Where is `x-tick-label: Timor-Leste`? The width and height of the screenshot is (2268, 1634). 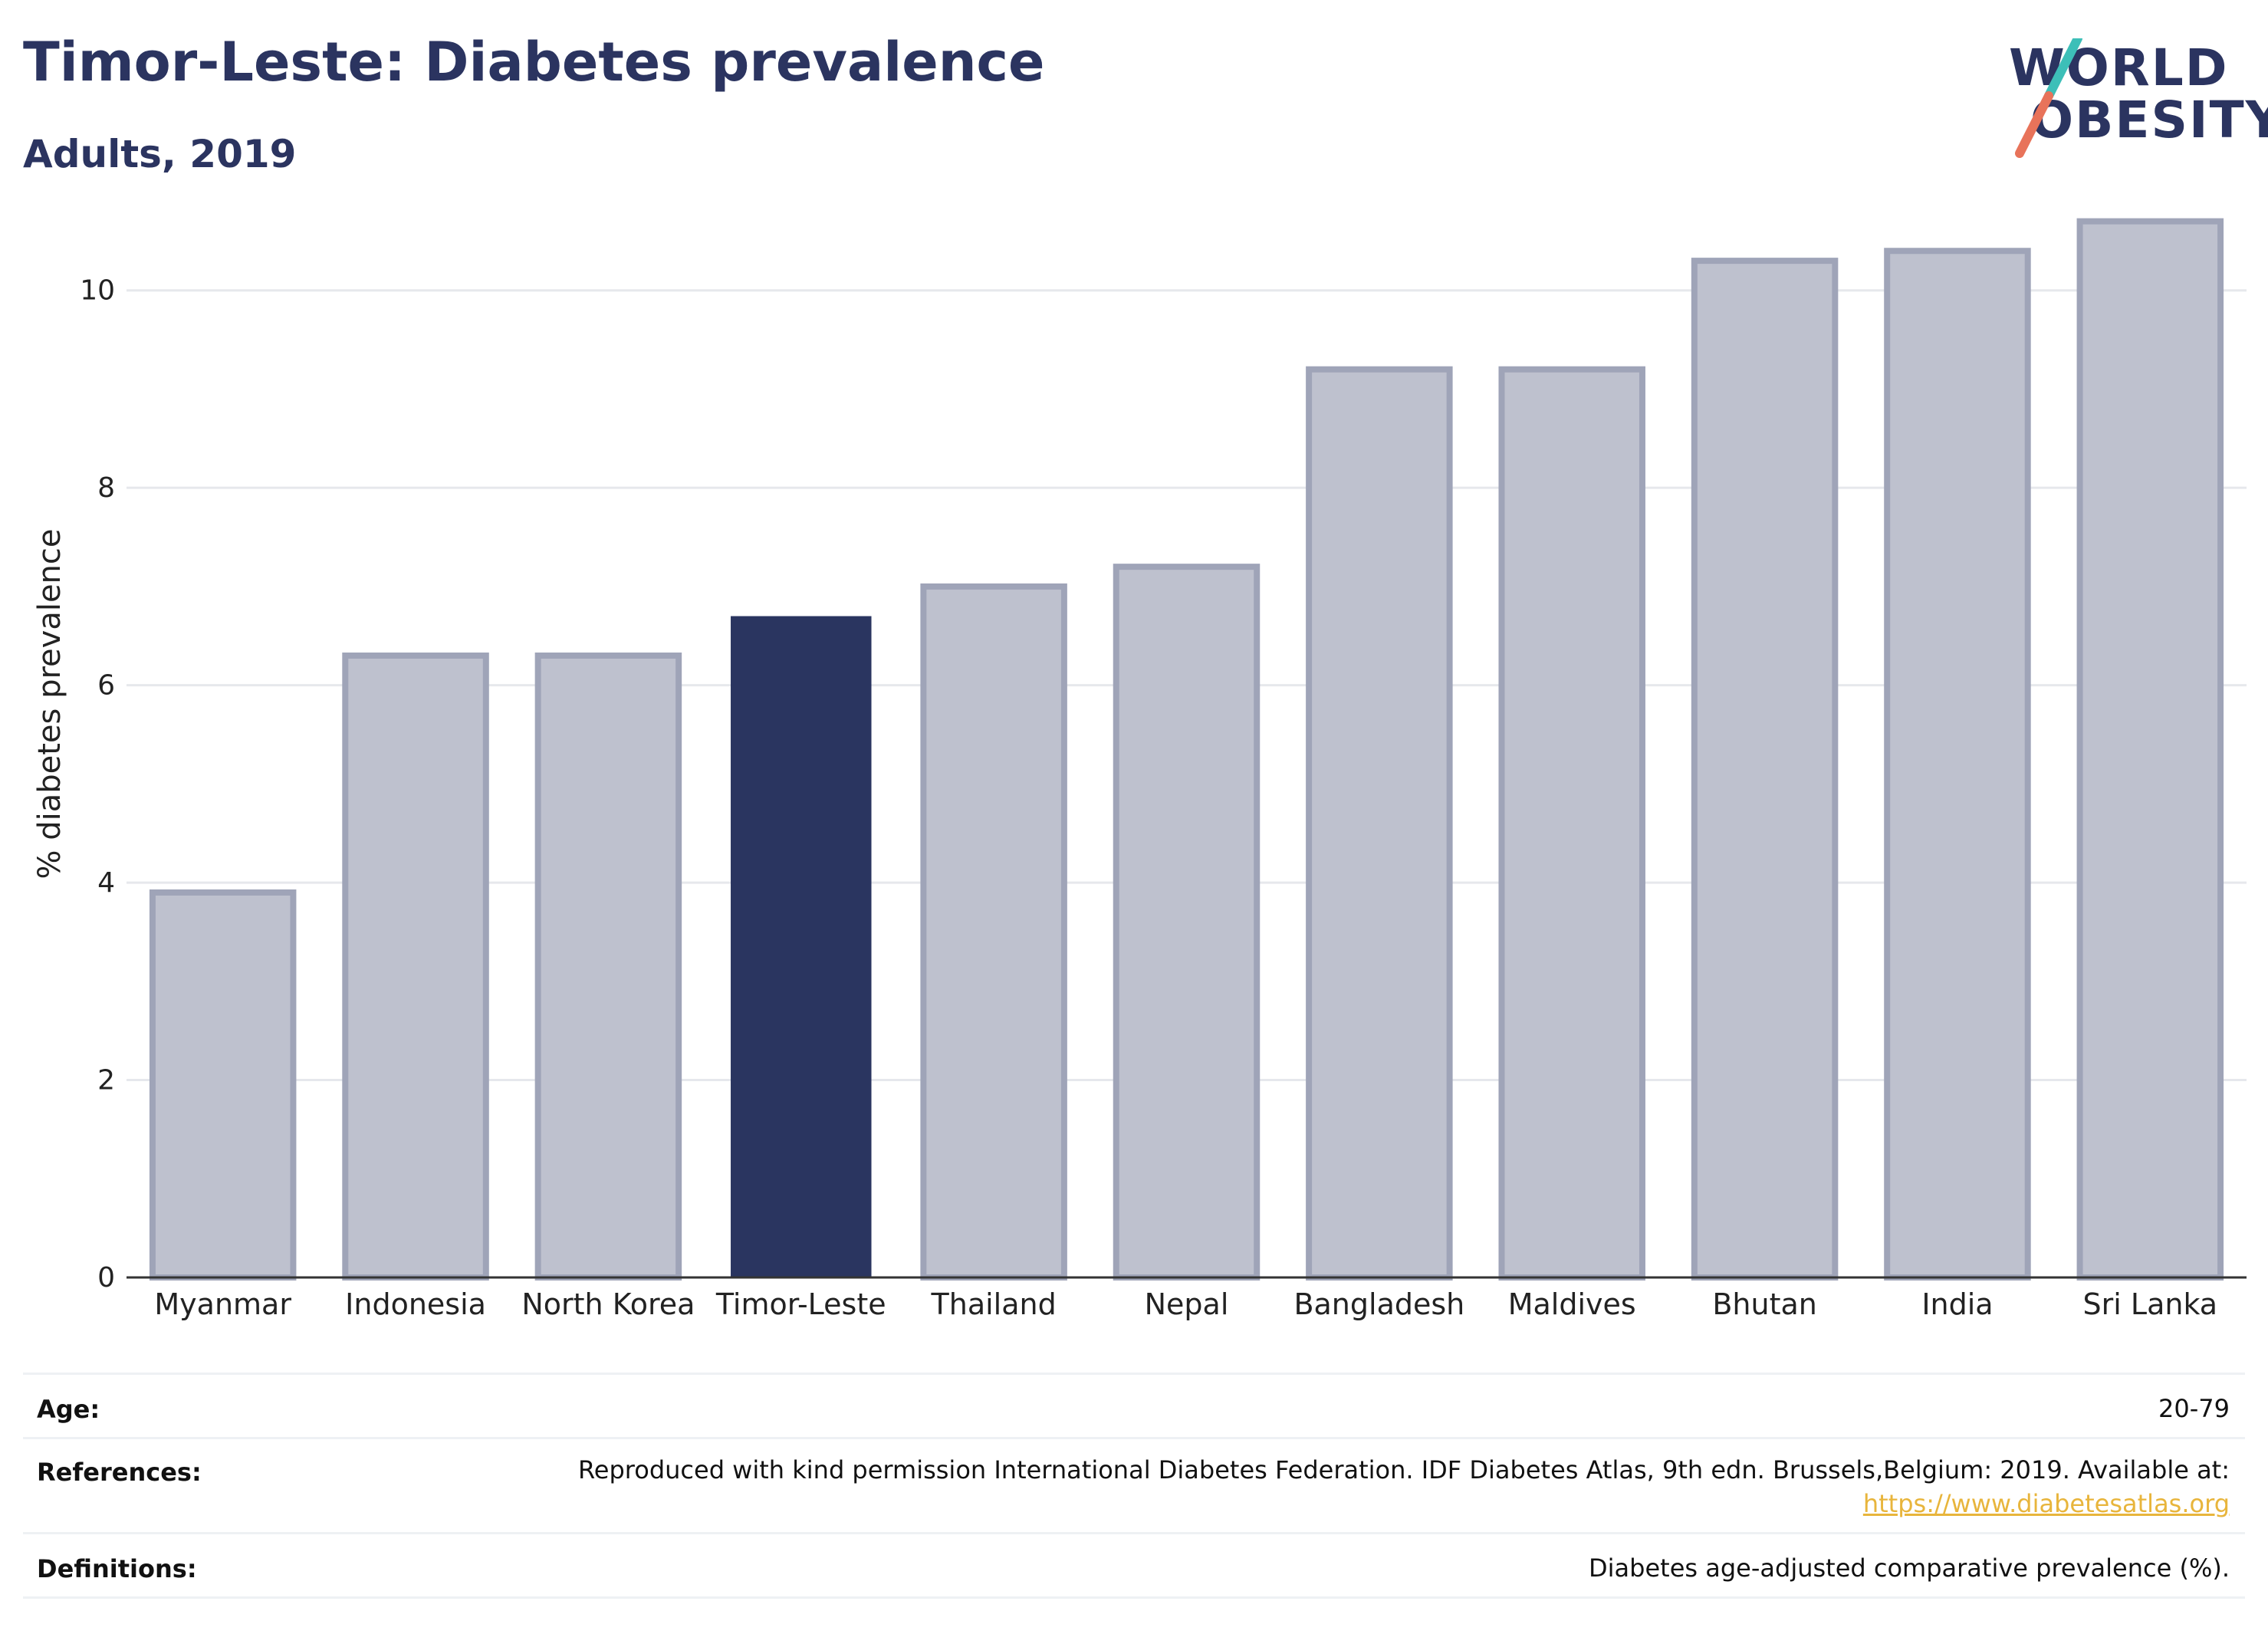
x-tick-label: Timor-Leste is located at coordinates (800, 1304).